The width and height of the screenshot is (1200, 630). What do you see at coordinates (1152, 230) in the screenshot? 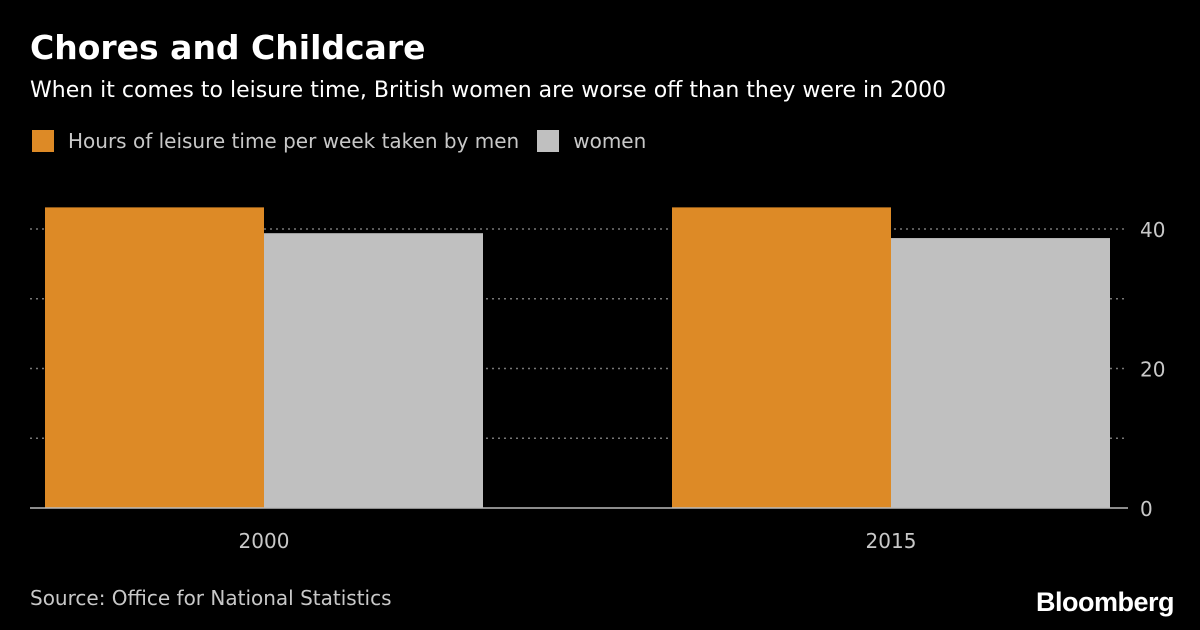
I see `y-tick-label: 40` at bounding box center [1152, 230].